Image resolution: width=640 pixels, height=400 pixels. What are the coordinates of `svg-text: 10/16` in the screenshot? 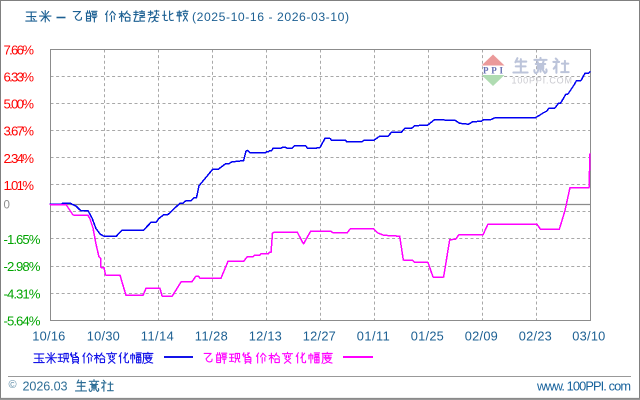 It's located at (48, 336).